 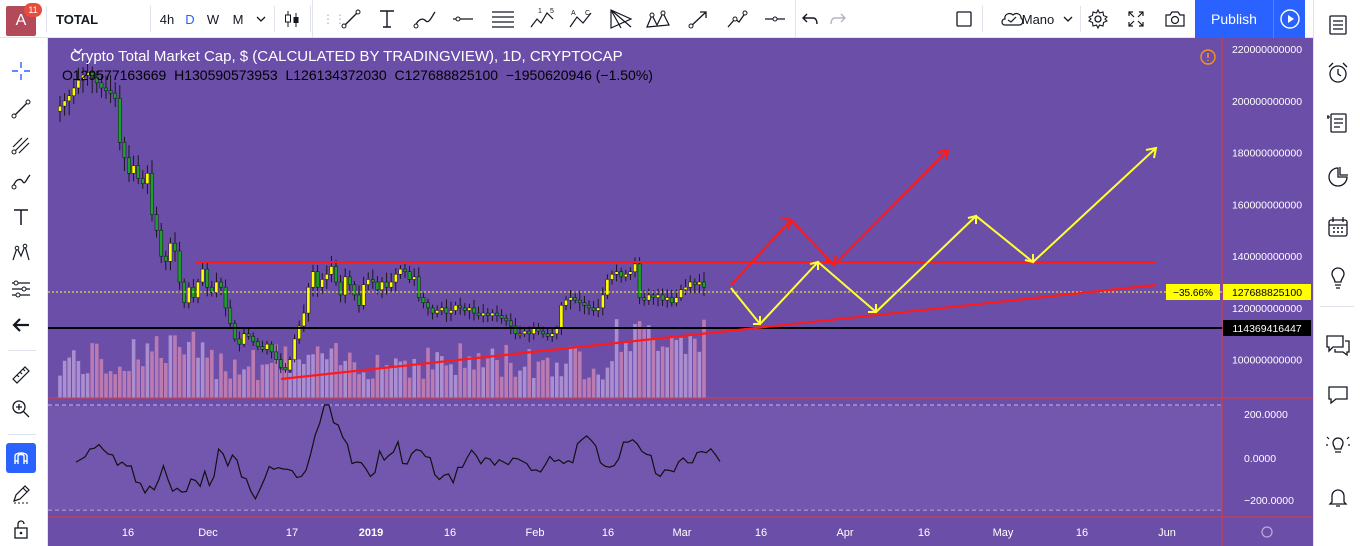 What do you see at coordinates (1338, 73) in the screenshot?
I see `alarm-clock-icon` at bounding box center [1338, 73].